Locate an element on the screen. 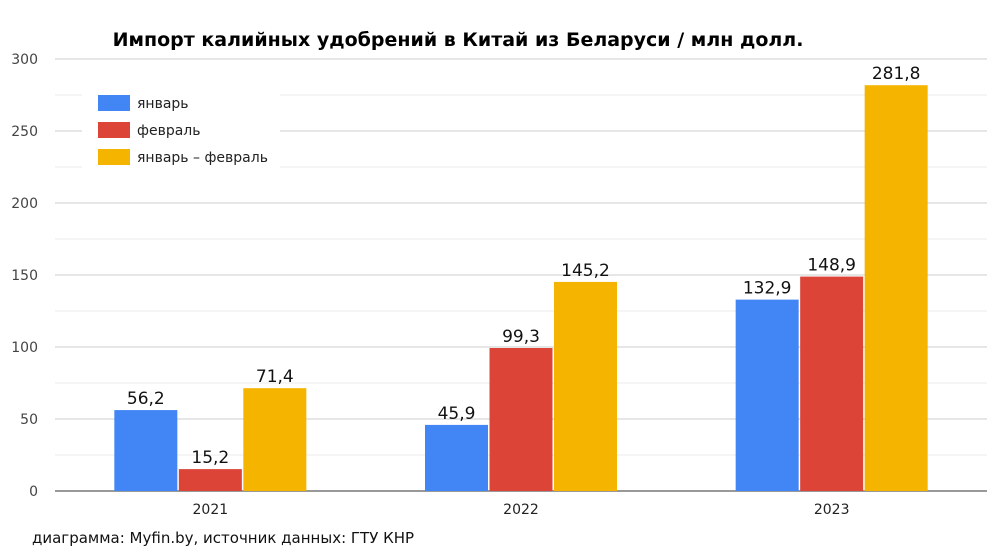 The height and width of the screenshot is (560, 1004). y-tick-label-0: 0 is located at coordinates (33, 492).